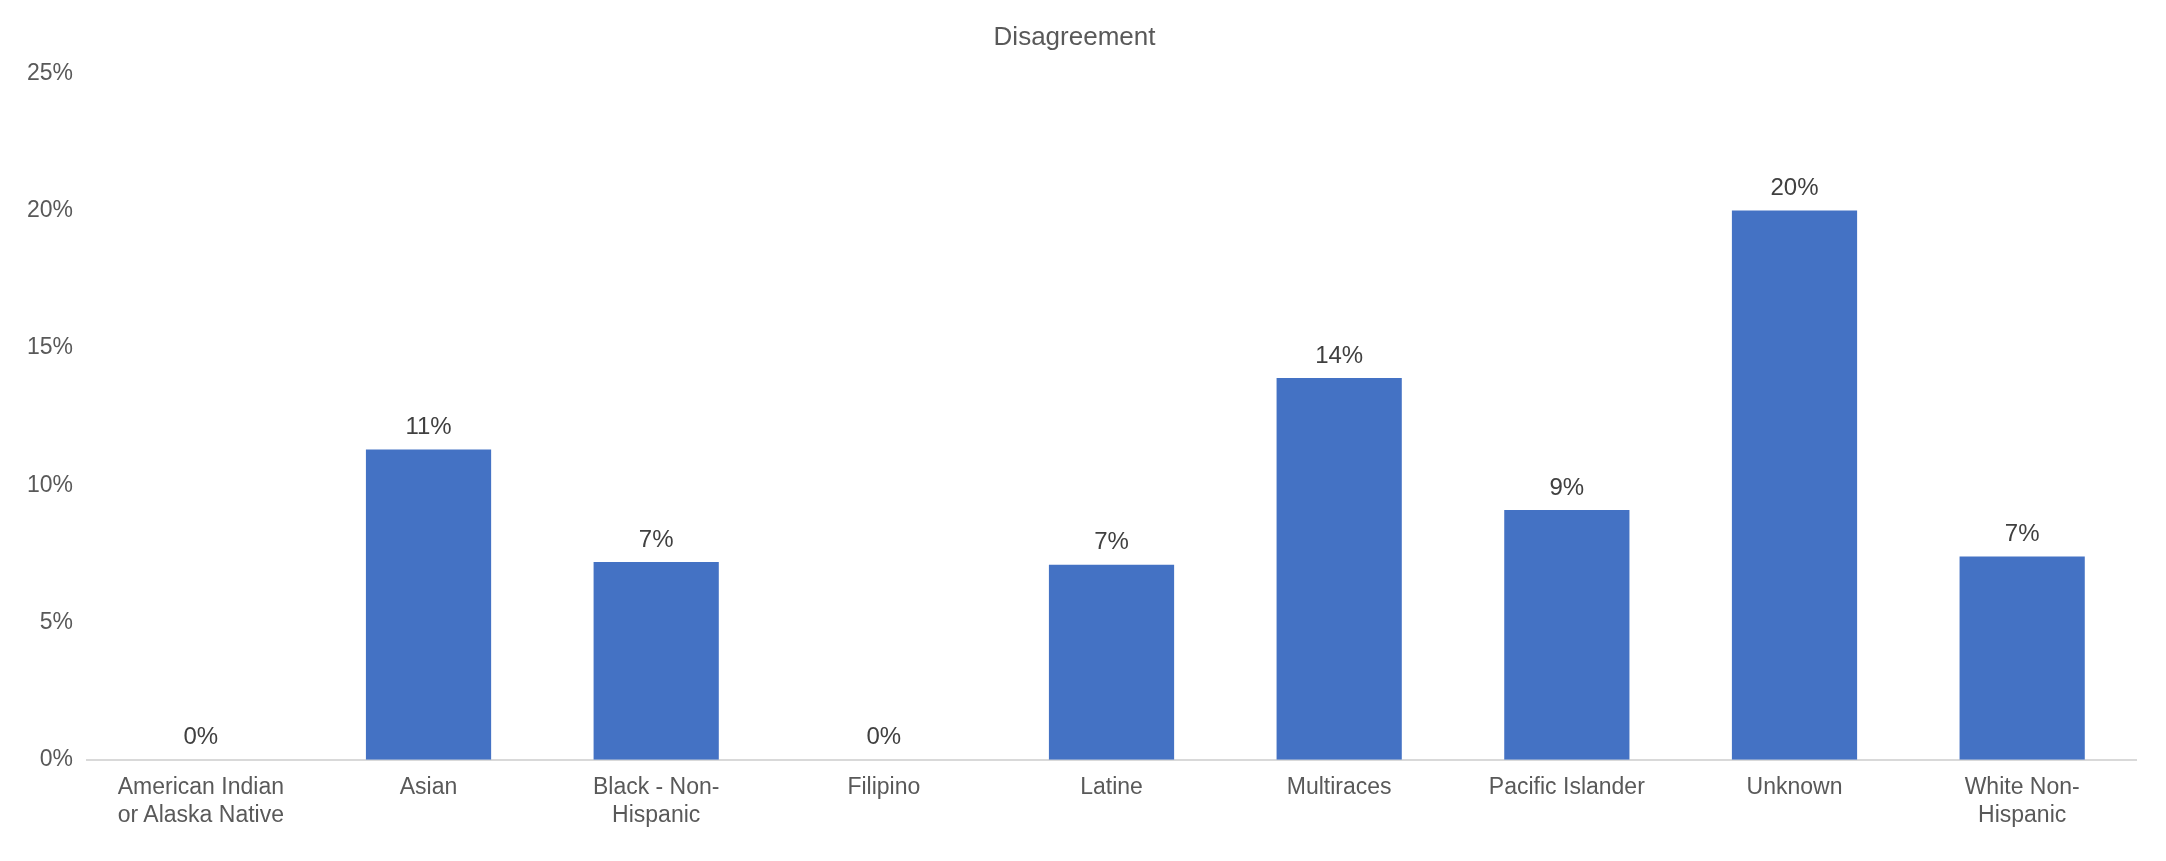 This screenshot has width=2166, height=861. What do you see at coordinates (1567, 486) in the screenshot?
I see `data-label: 9%` at bounding box center [1567, 486].